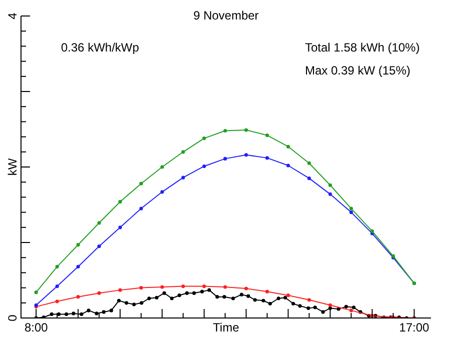 This screenshot has height=339, width=452. What do you see at coordinates (226, 327) in the screenshot?
I see `x-axis-title: Time` at bounding box center [226, 327].